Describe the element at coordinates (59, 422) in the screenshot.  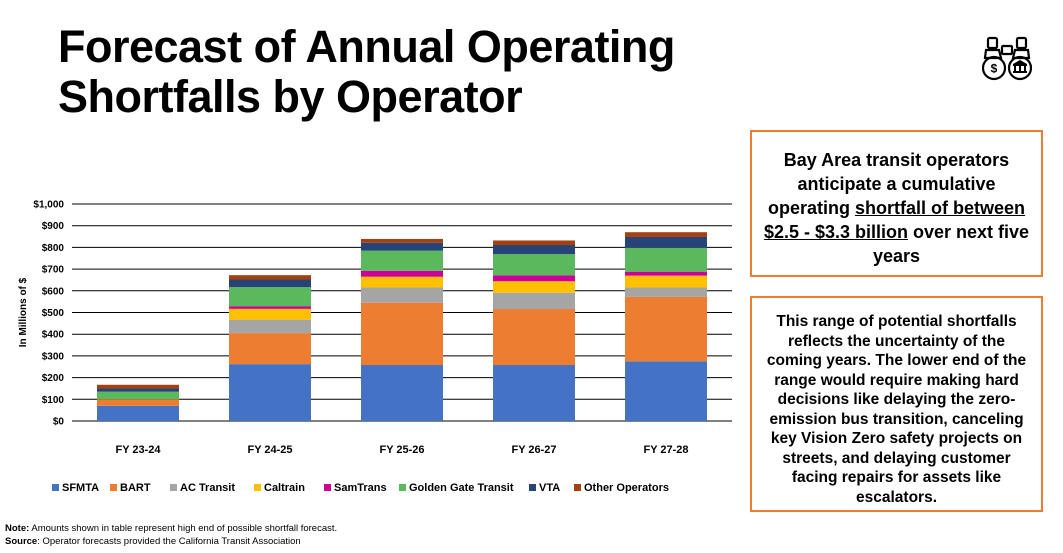
I see `y-tick-label: $0` at that location.